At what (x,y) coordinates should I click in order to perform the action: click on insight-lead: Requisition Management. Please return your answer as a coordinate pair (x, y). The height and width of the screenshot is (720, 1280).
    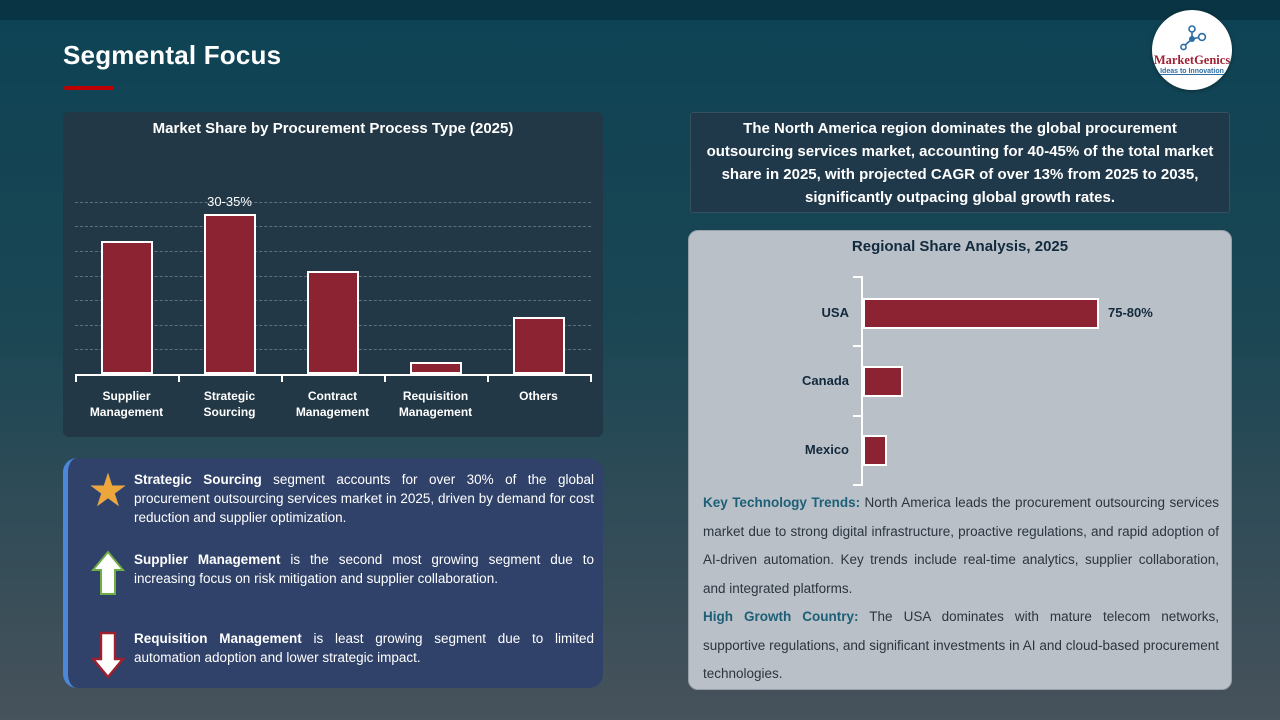
    Looking at the image, I should click on (218, 638).